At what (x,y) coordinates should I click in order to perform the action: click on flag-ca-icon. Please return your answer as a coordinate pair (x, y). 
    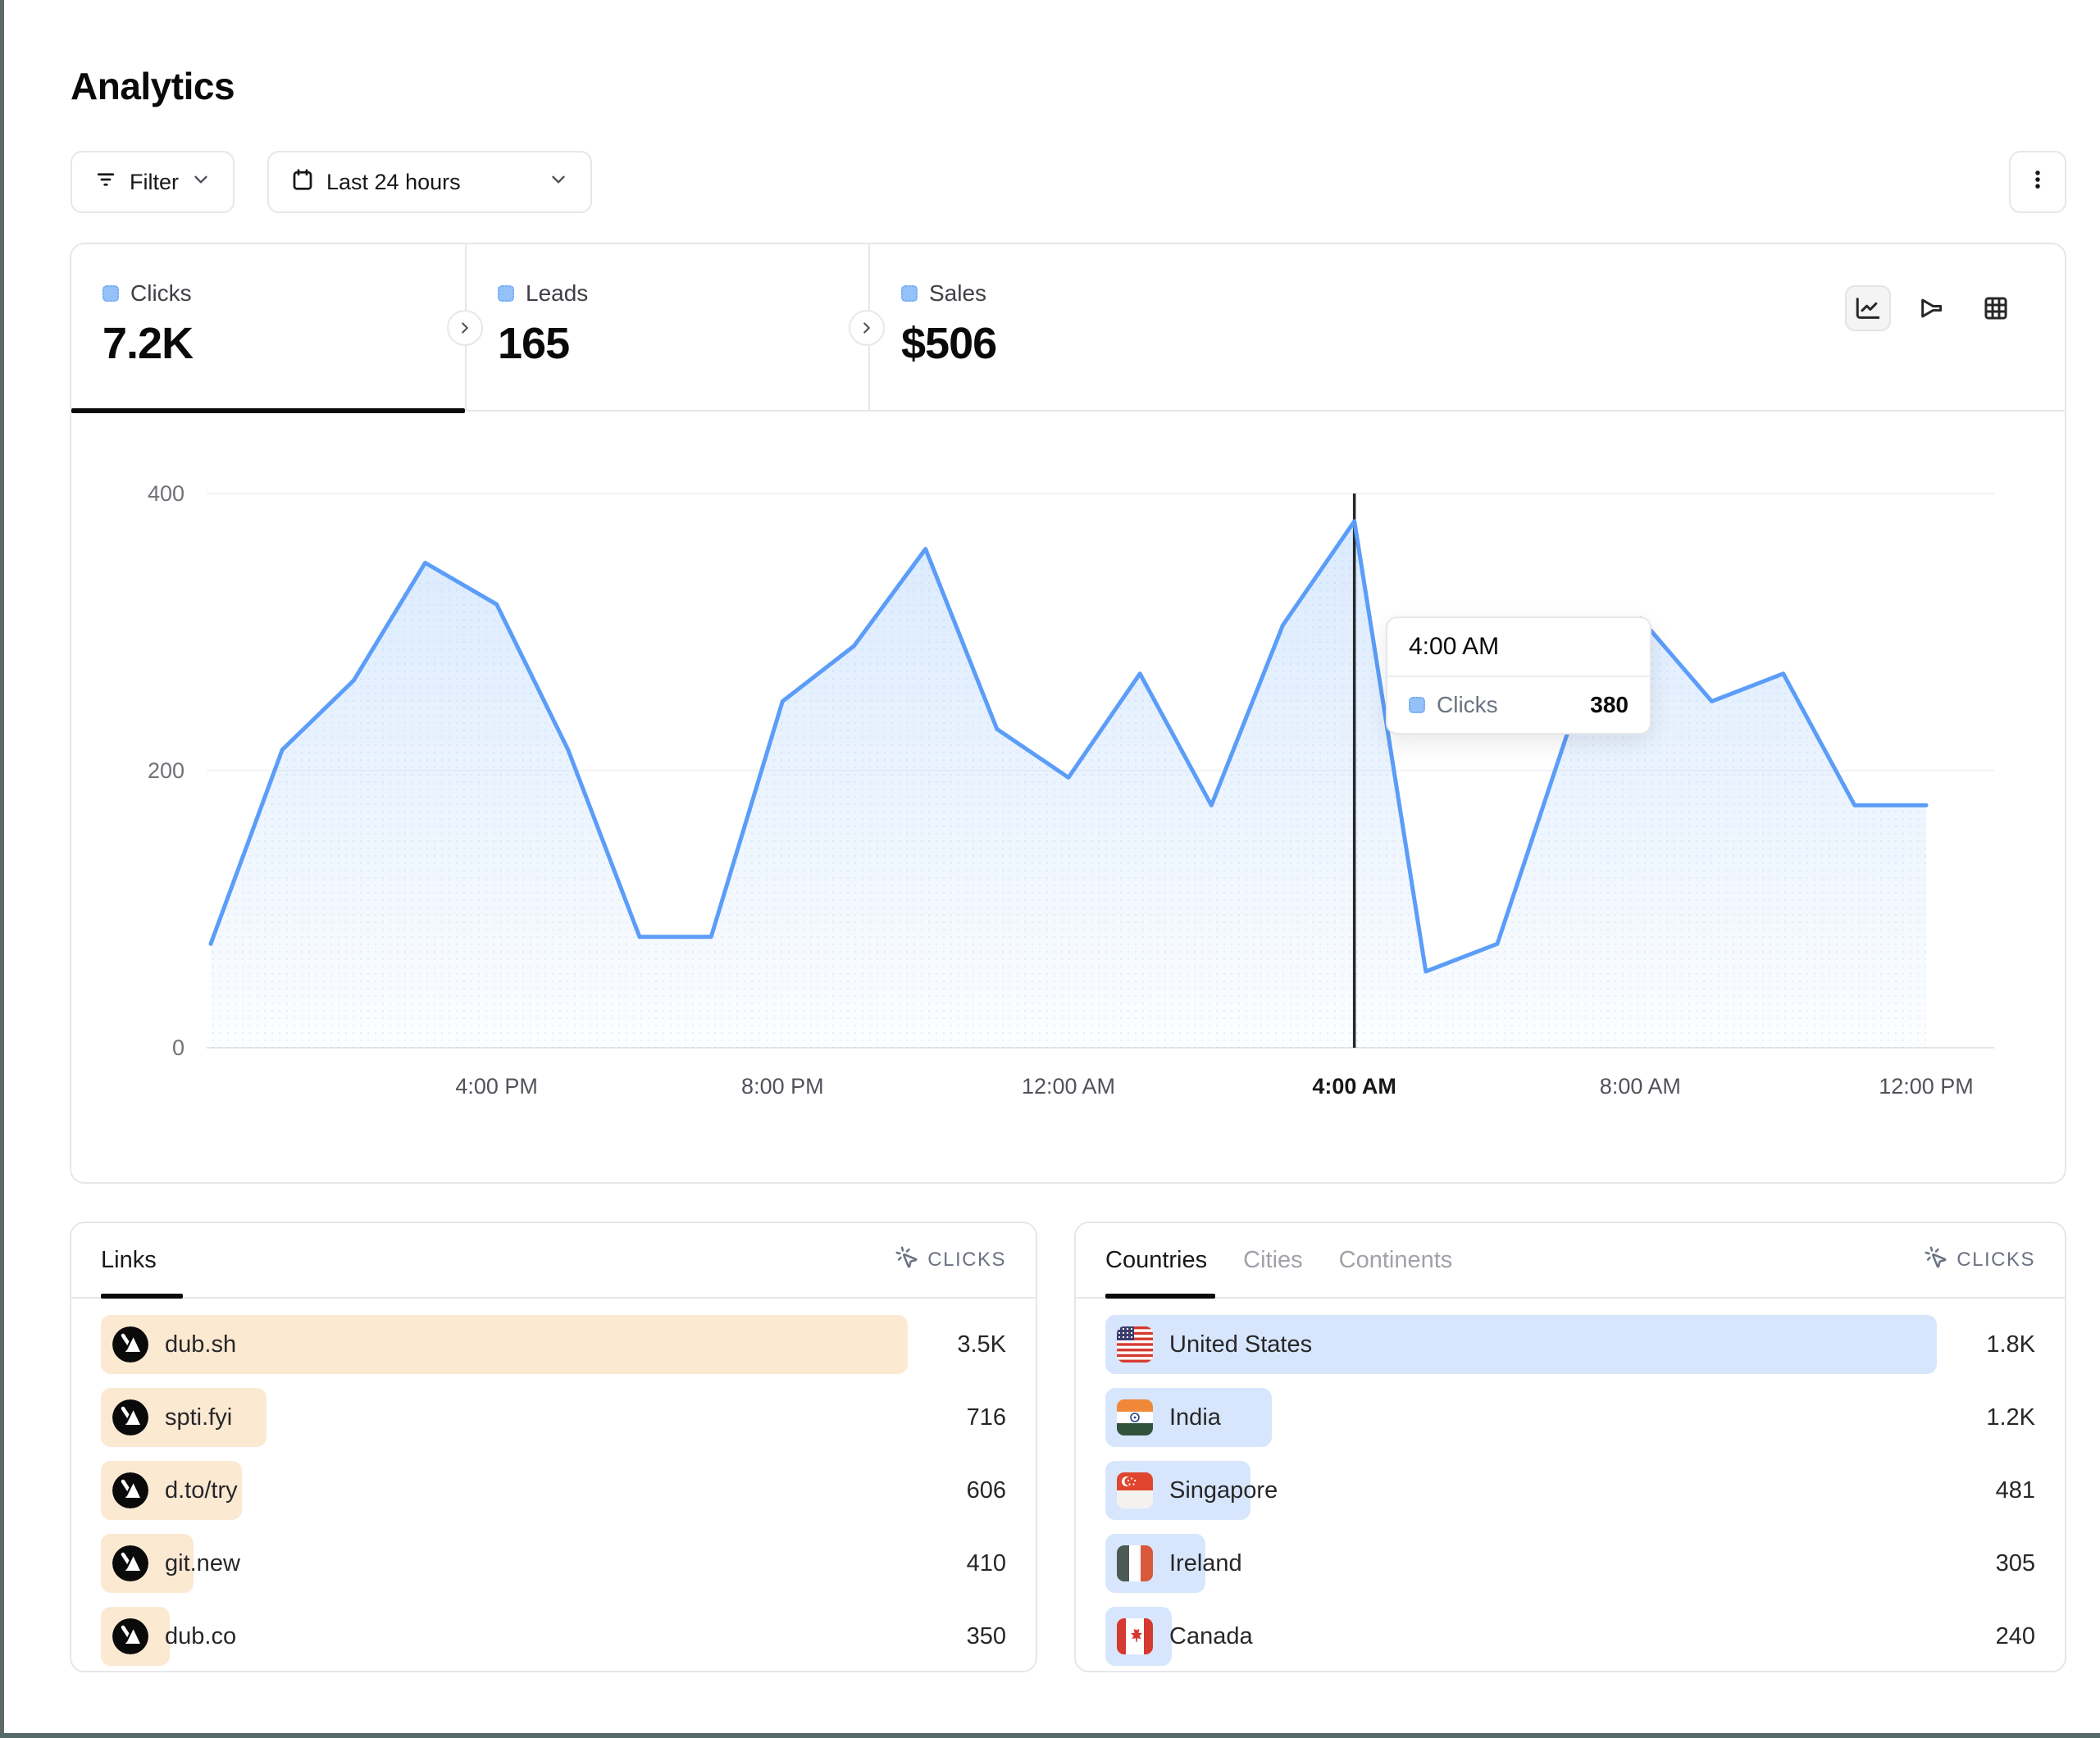
    Looking at the image, I should click on (1135, 1636).